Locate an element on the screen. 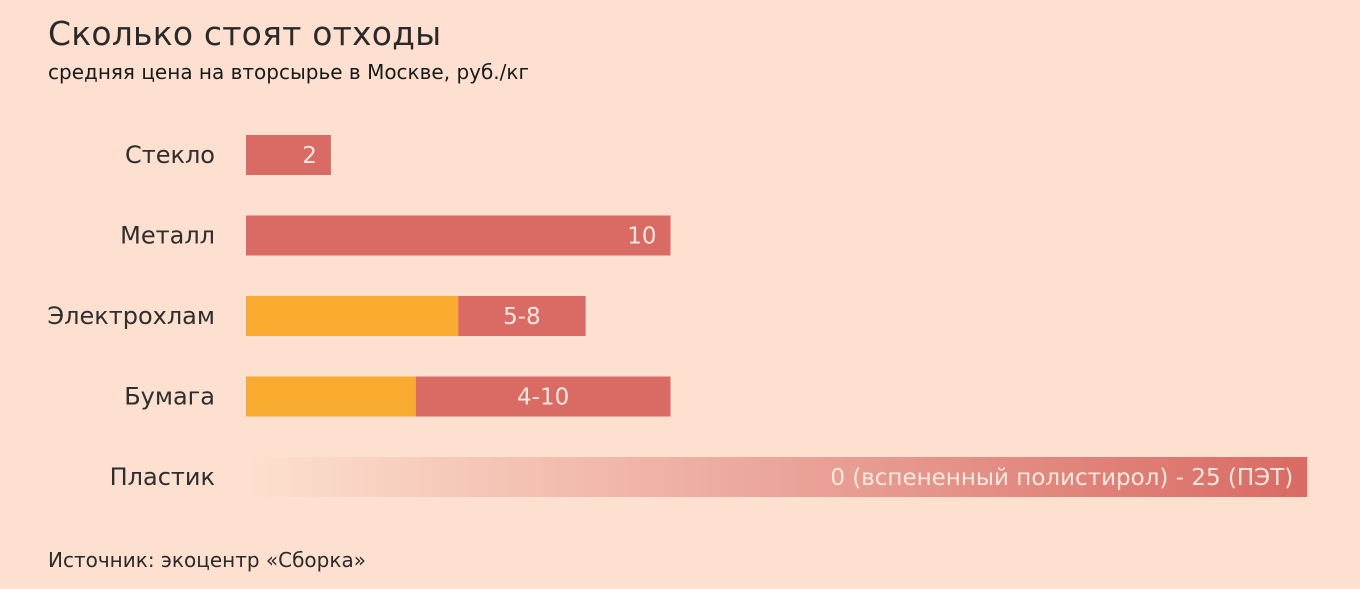 The image size is (1360, 589). category-labels: Стекло Металл Электрохлам Бумага Пластик is located at coordinates (131, 316).